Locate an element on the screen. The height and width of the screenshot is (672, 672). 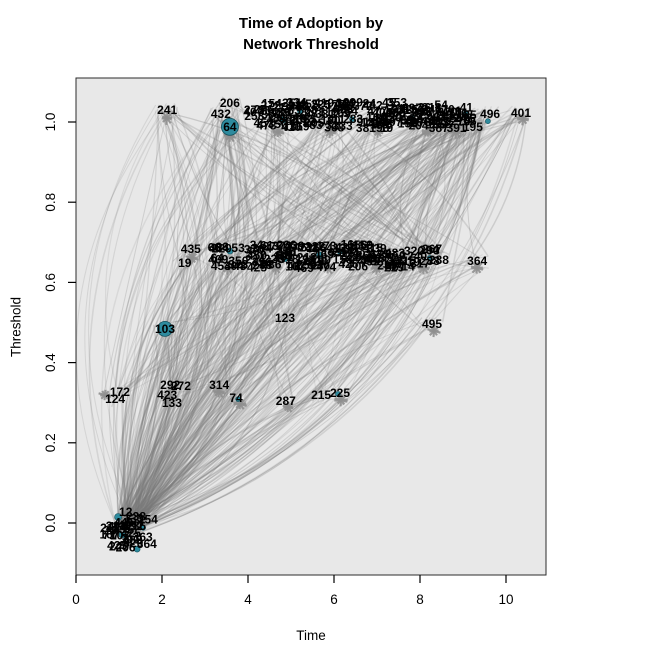
svg-text: 131 is located at coordinates (371, 123).